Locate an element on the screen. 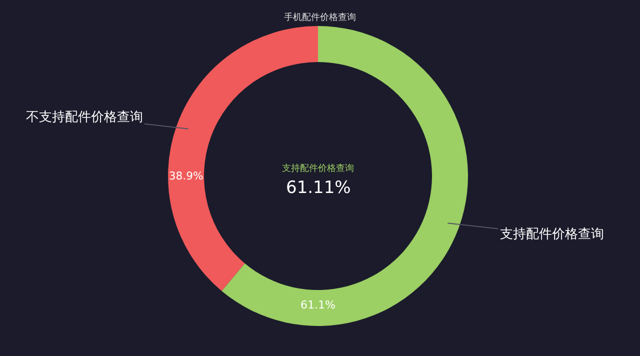 This screenshot has width=640, height=356. chart-title: 手机配件价格查询 is located at coordinates (320, 18).